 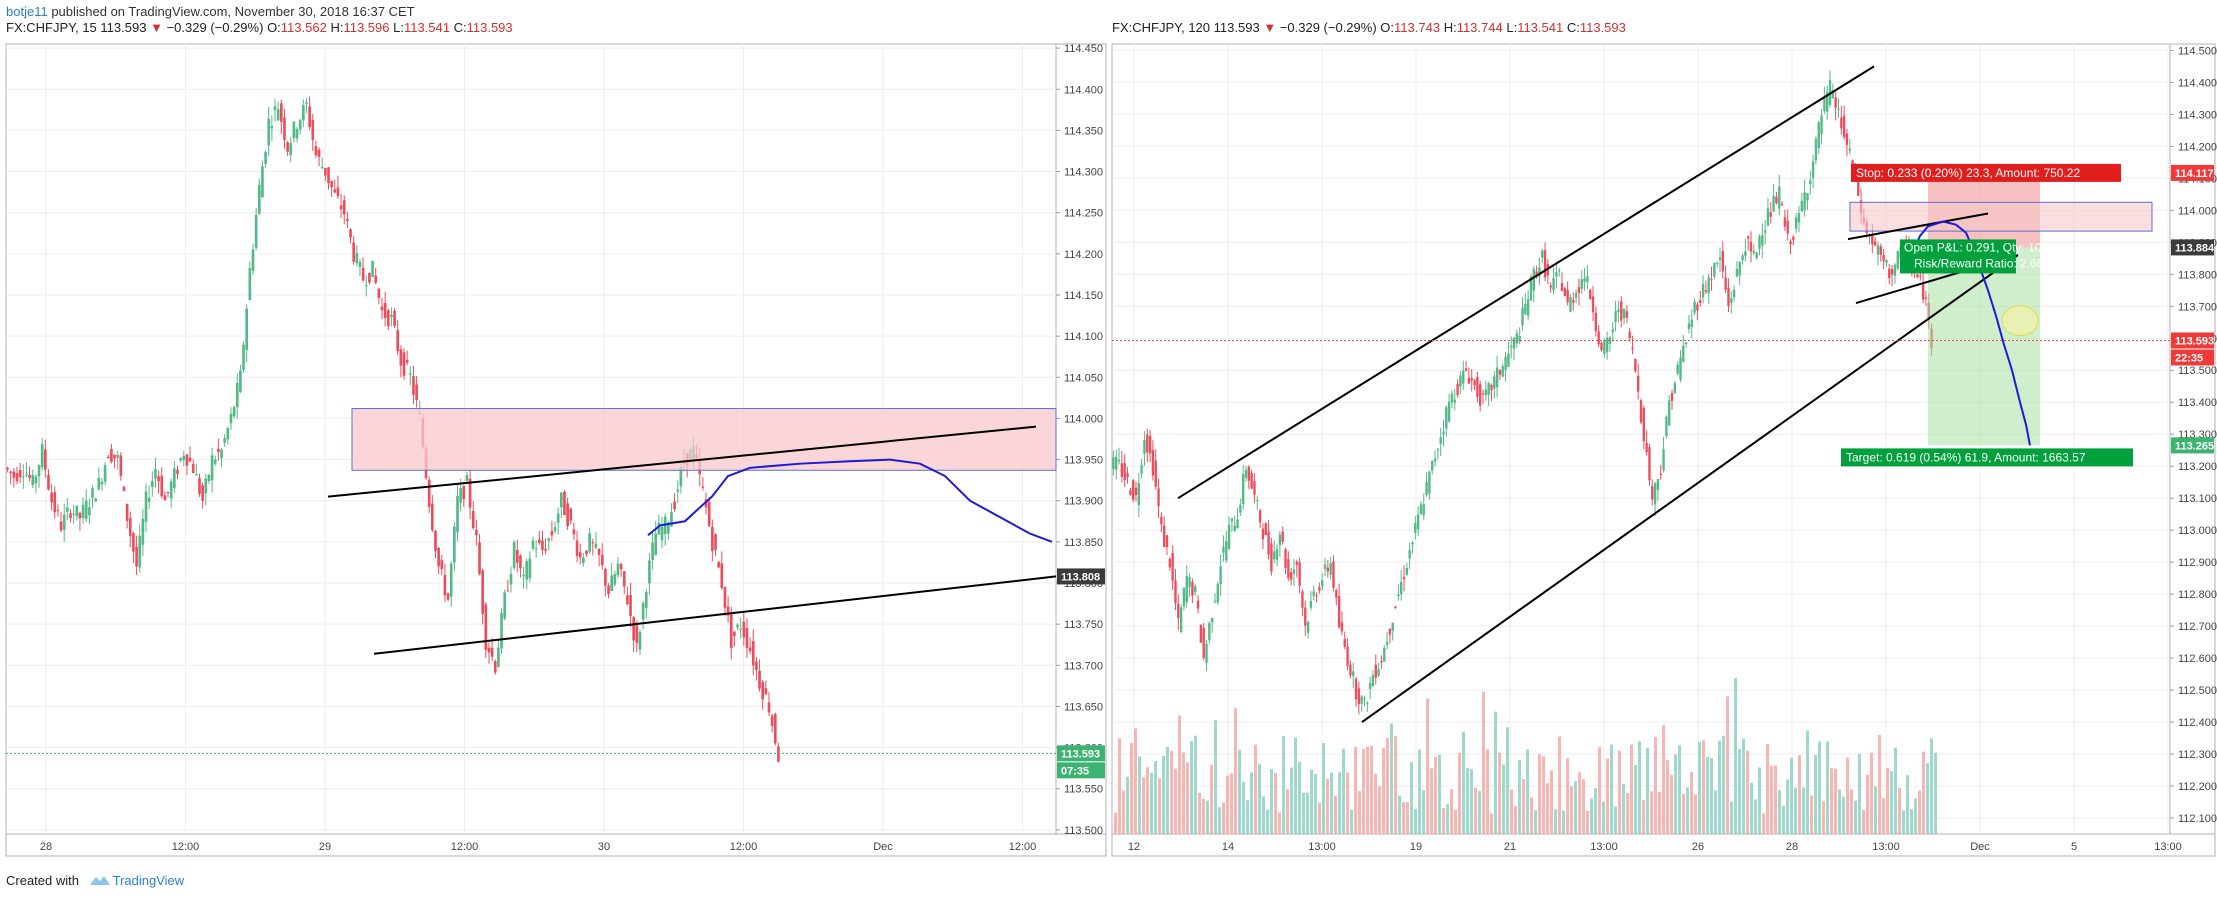 What do you see at coordinates (1979, 263) in the screenshot?
I see `rr-label: Risk/Reward Ratio: 2.66` at bounding box center [1979, 263].